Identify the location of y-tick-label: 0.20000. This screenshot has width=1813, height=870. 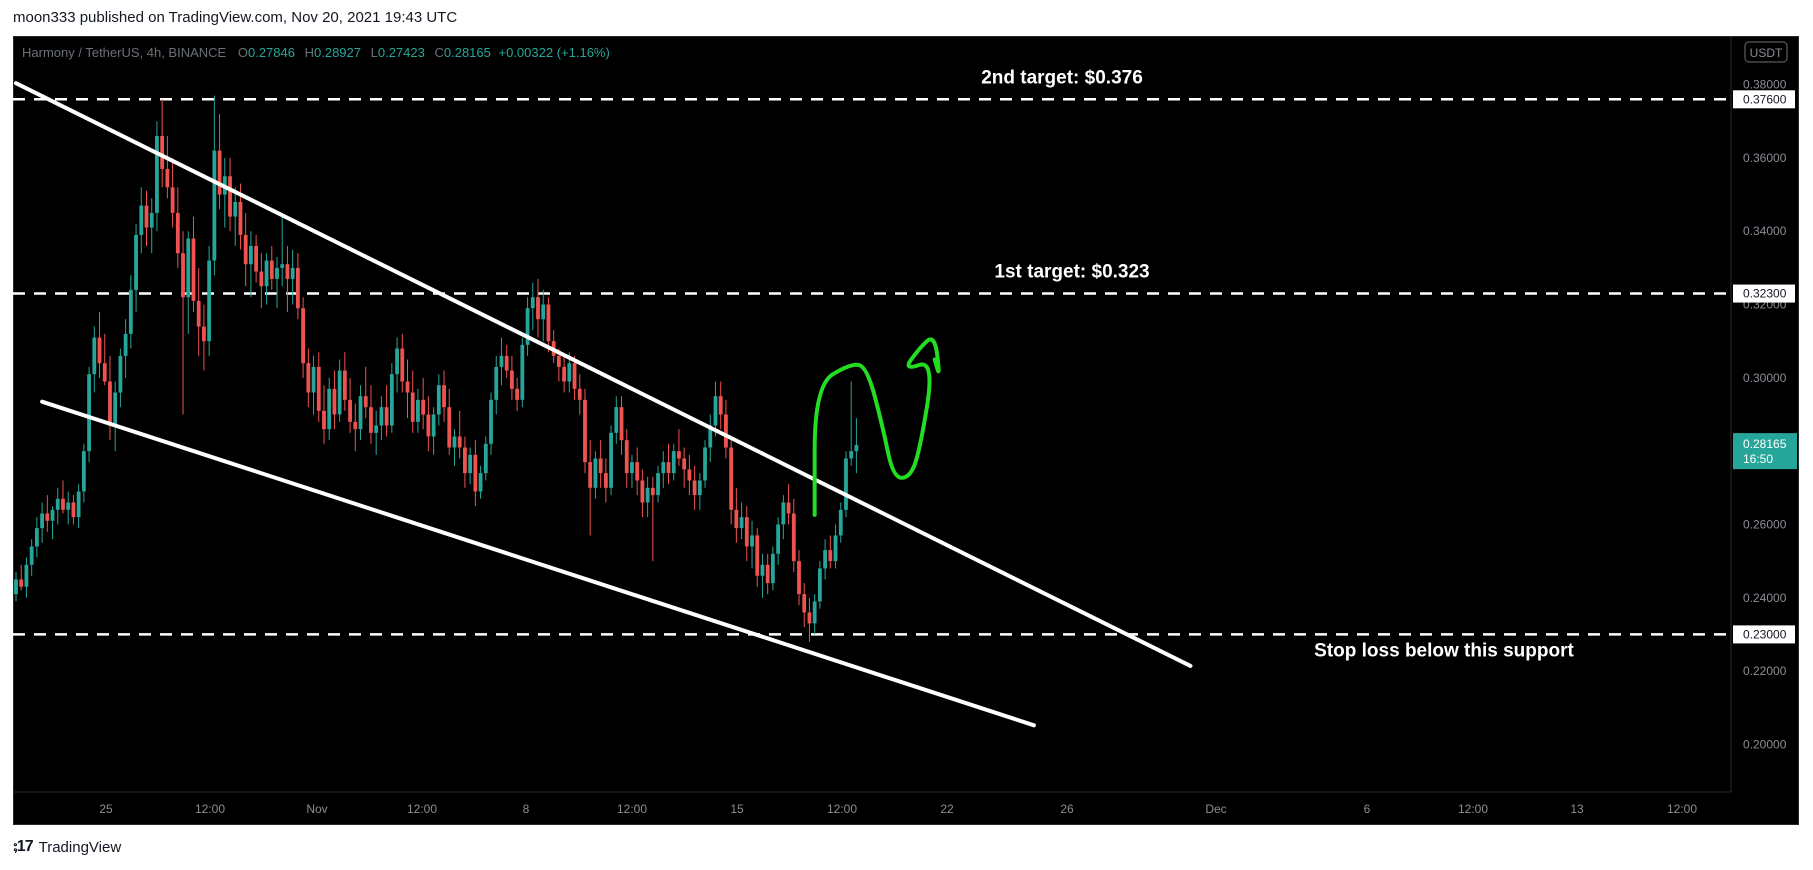
(1765, 744).